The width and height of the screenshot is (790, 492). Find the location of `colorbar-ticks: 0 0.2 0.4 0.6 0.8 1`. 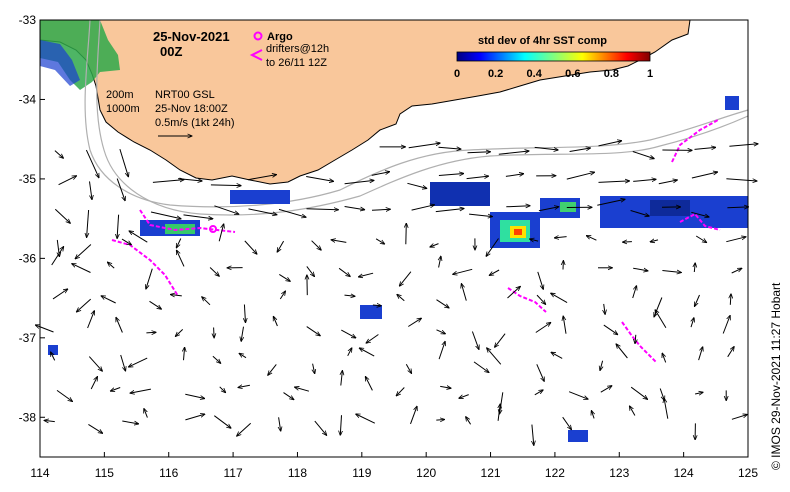

colorbar-ticks: 0 0.2 0.4 0.6 0.8 1 is located at coordinates (553, 74).